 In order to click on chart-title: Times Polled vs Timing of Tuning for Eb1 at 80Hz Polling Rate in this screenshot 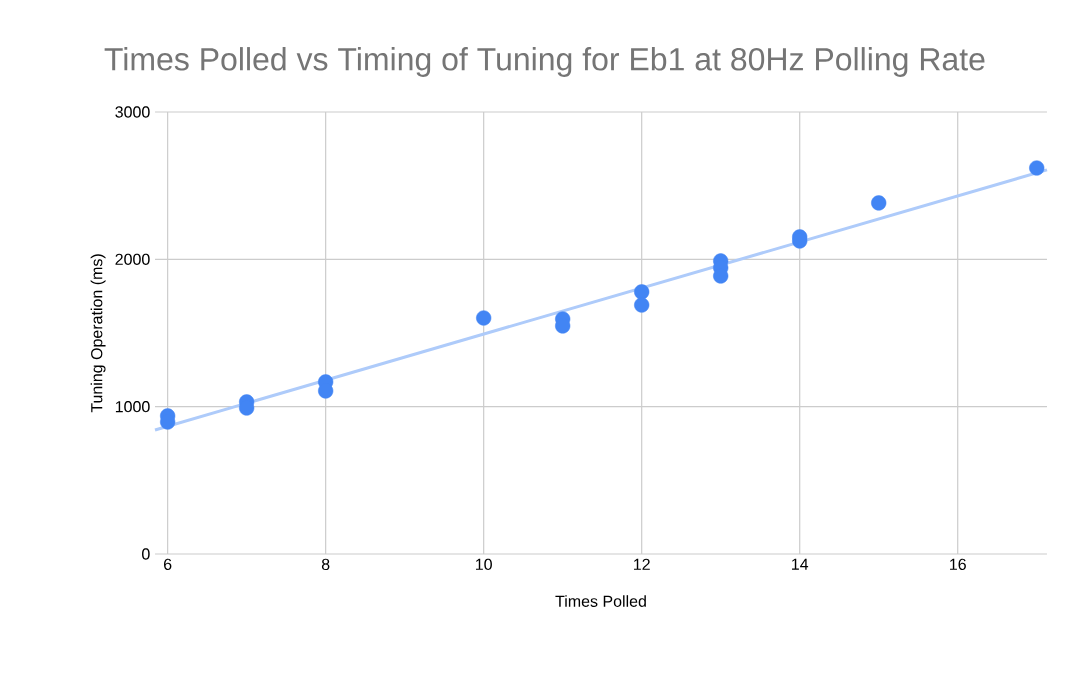, I will do `click(544, 62)`.